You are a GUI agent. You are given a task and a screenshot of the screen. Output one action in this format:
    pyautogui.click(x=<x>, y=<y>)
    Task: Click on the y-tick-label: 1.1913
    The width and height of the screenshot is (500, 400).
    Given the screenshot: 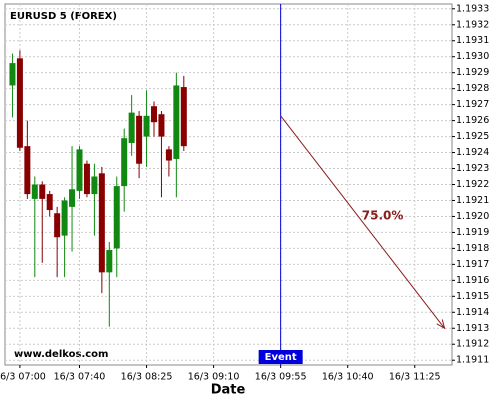 What is the action you would take?
    pyautogui.click(x=472, y=328)
    